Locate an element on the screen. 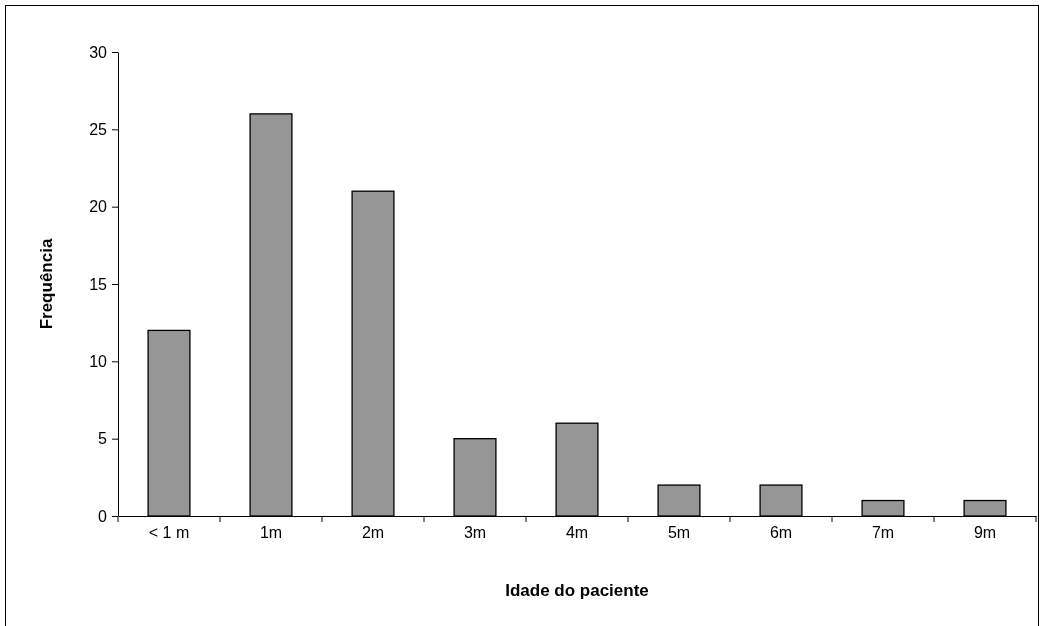  y-tick-label: 25 is located at coordinates (98, 129).